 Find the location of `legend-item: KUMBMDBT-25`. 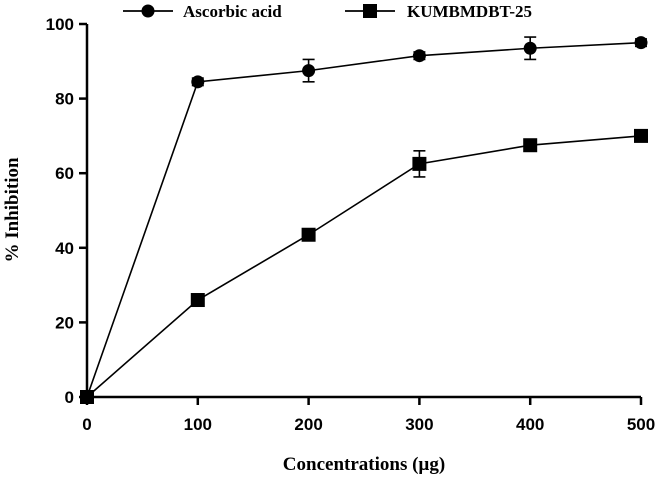

legend-item: KUMBMDBT-25 is located at coordinates (438, 11).